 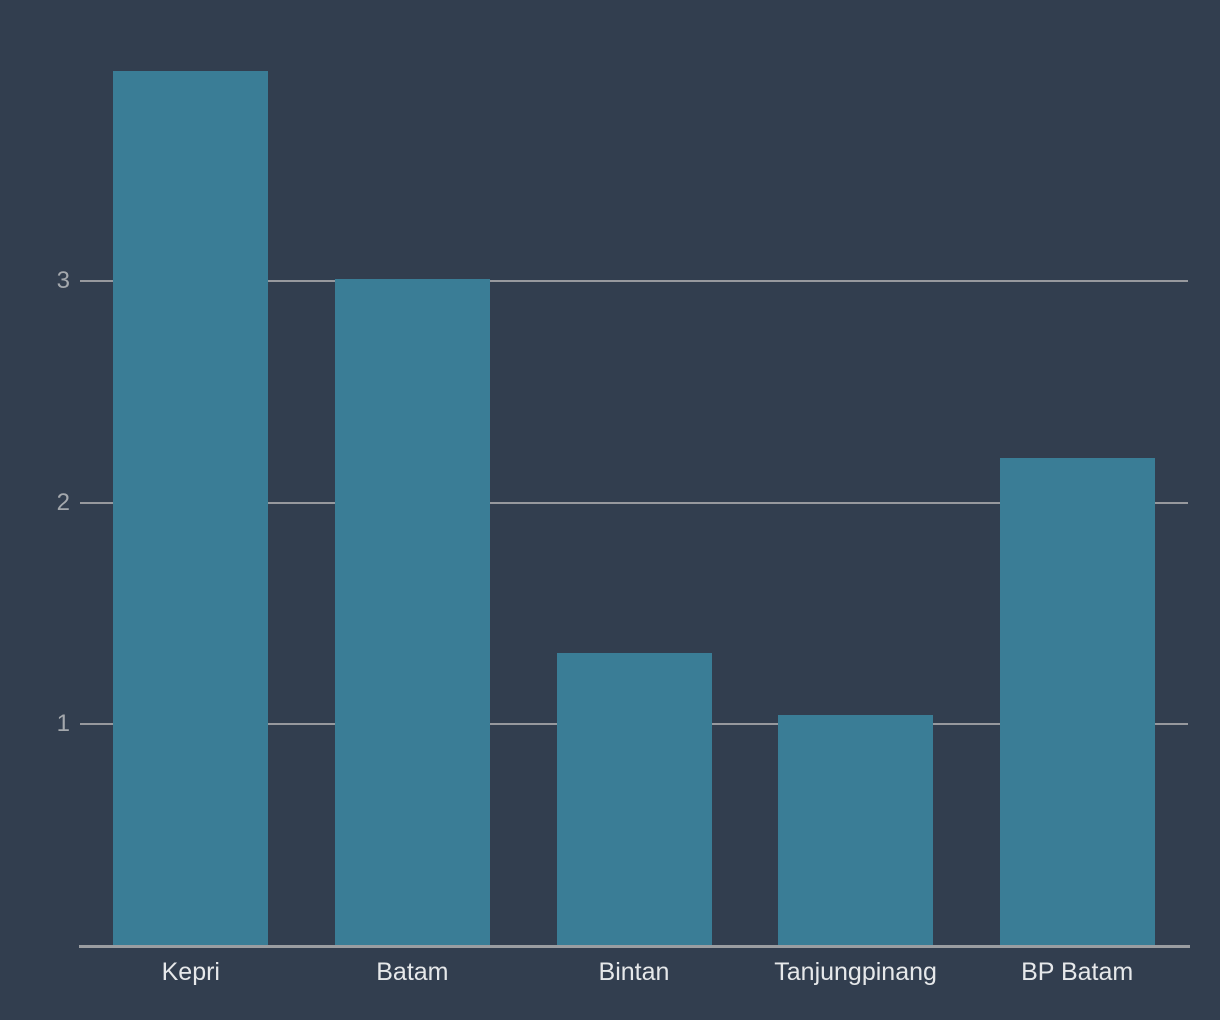 I want to click on x-axis-line, so click(x=634, y=946).